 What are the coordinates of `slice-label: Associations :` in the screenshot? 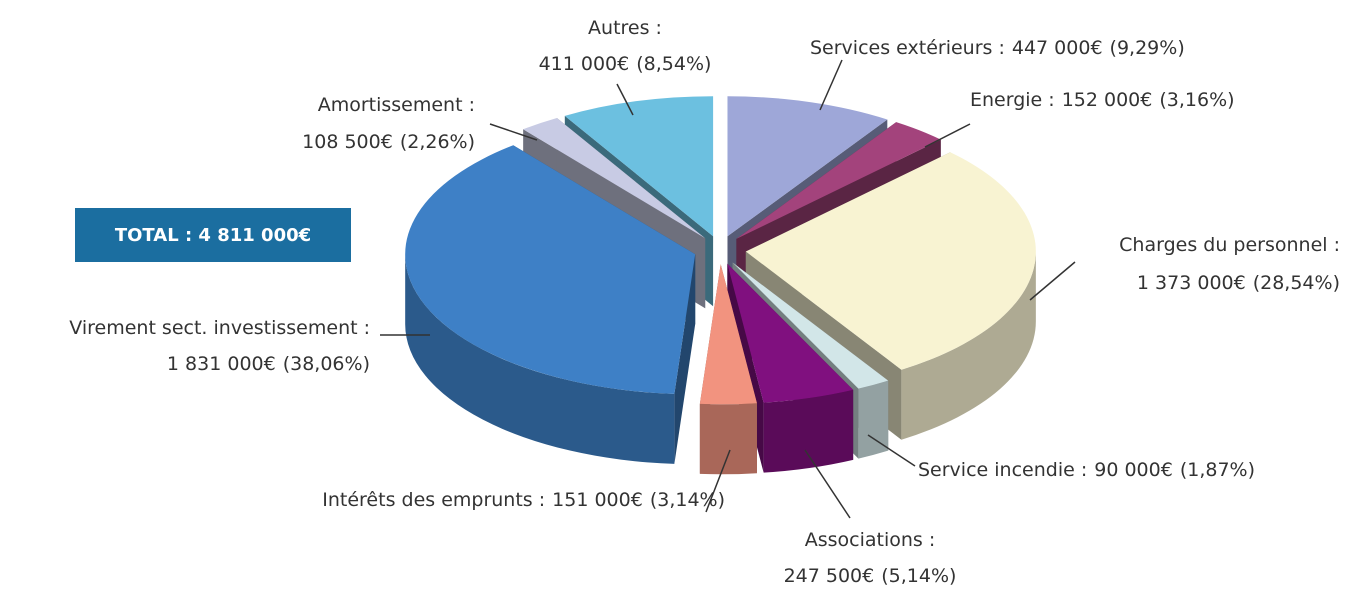 It's located at (870, 540).